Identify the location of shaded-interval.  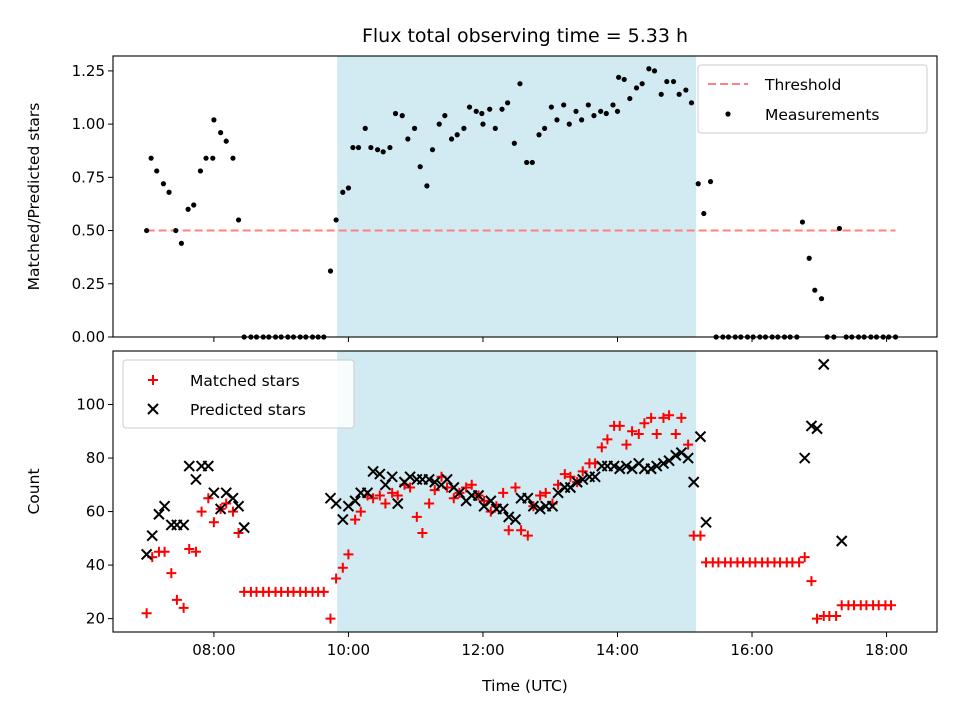
(516, 491).